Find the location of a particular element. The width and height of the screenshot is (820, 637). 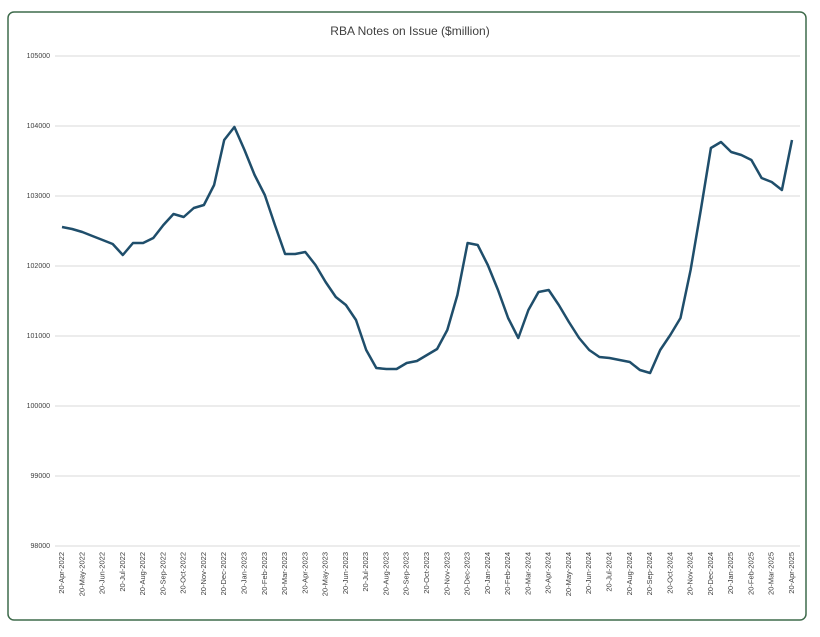

x-tick-label: 20-Jan-2025 is located at coordinates (730, 573).